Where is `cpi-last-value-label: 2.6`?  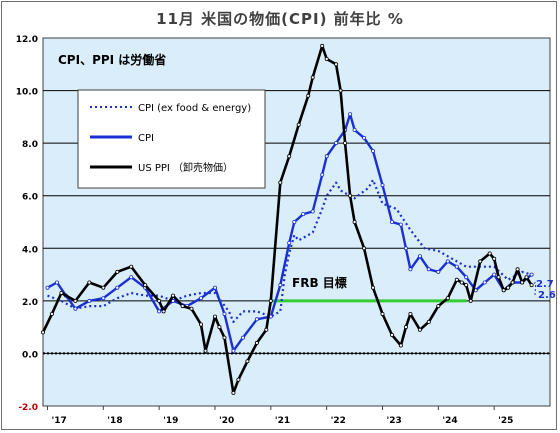 cpi-last-value-label: 2.6 is located at coordinates (547, 295).